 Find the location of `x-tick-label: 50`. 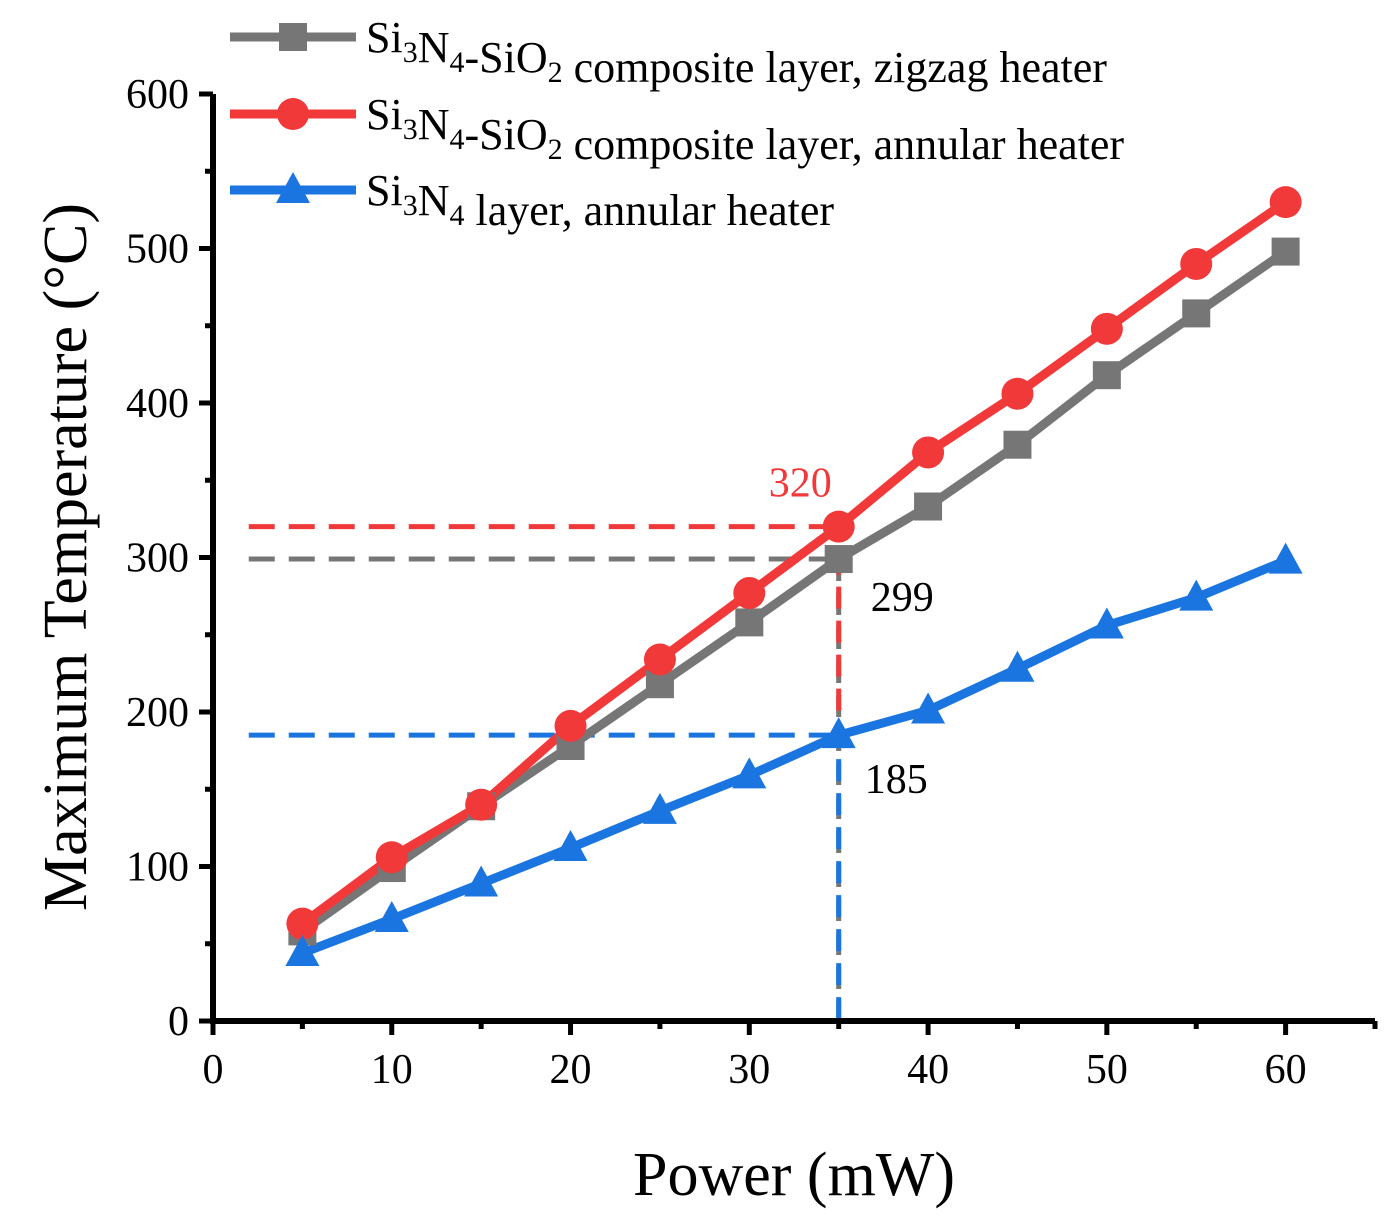

x-tick-label: 50 is located at coordinates (1107, 1070).